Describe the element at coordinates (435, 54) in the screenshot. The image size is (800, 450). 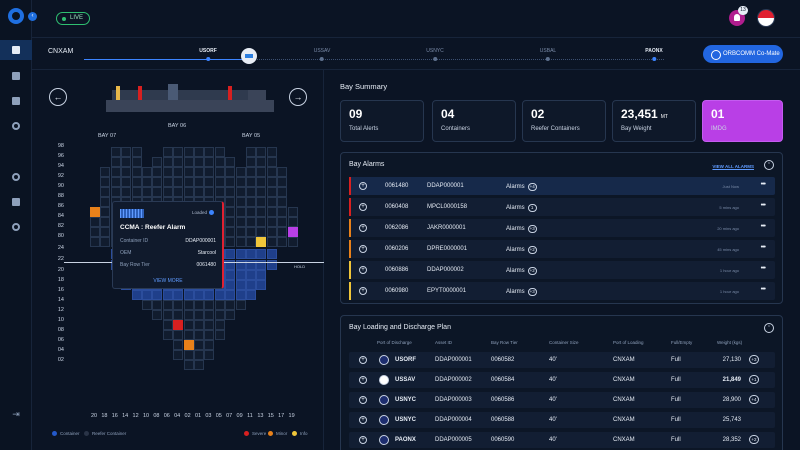
I see `route-stop-usnyc: USNYC` at that location.